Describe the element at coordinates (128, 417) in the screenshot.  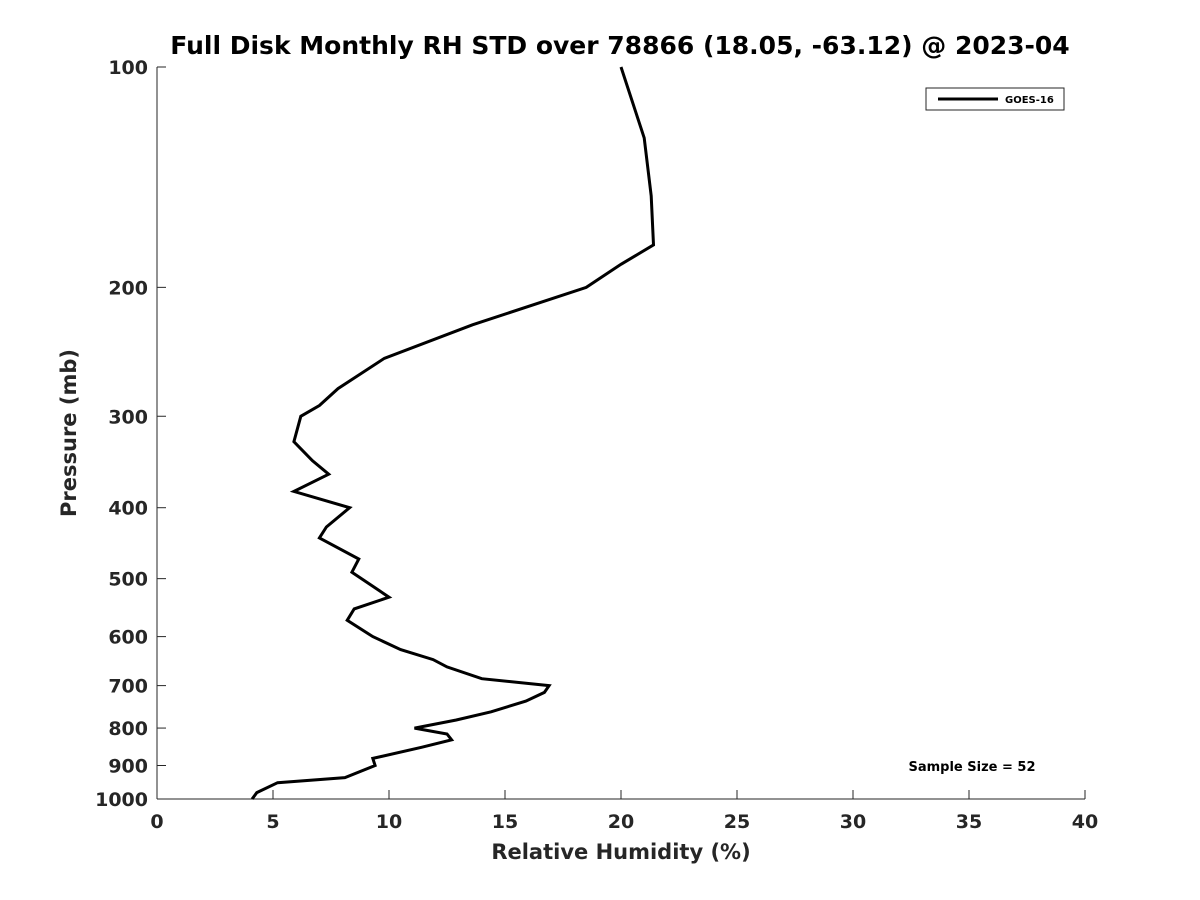
I see `y-tick-label: 300` at that location.